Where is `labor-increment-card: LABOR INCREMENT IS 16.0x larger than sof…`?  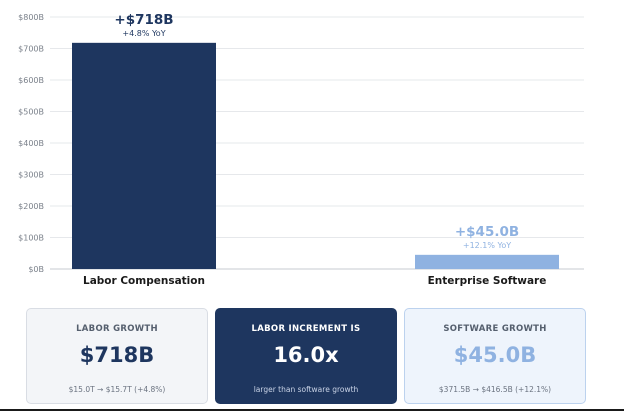 labor-increment-card: LABOR INCREMENT IS 16.0x larger than sof… is located at coordinates (306, 356).